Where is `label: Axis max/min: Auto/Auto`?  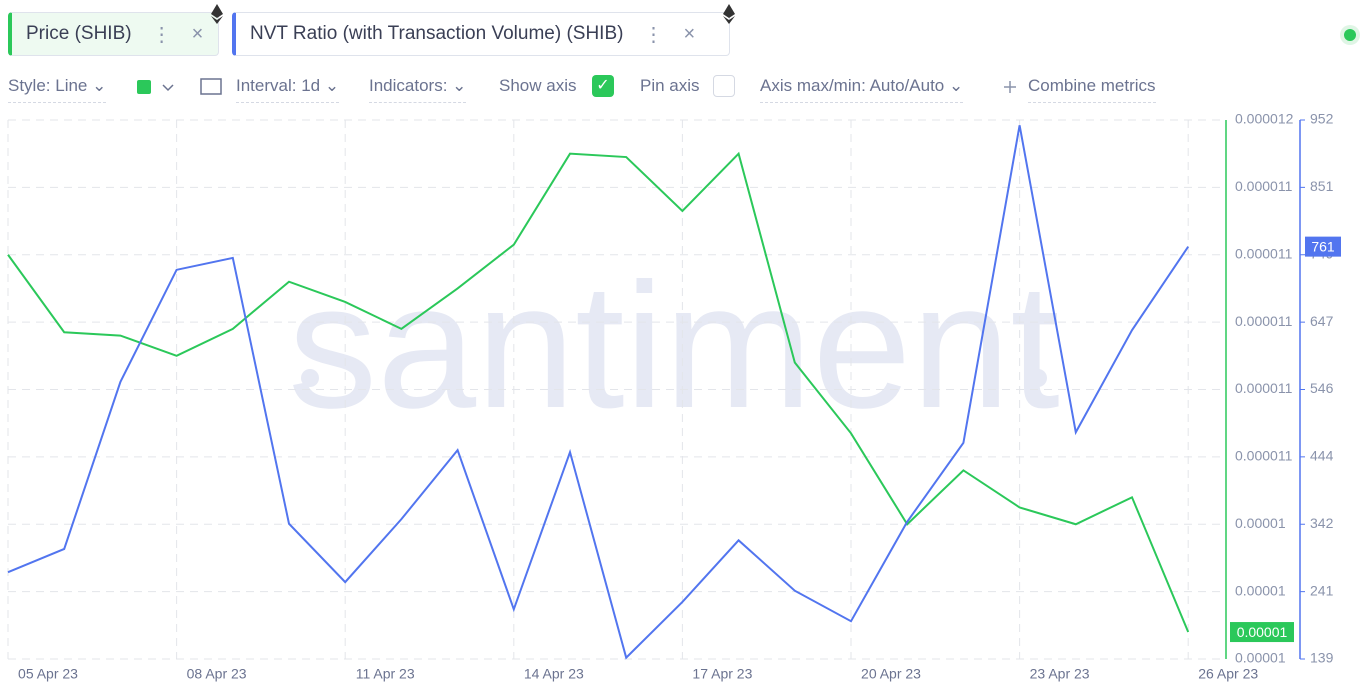 label: Axis max/min: Auto/Auto is located at coordinates (852, 85).